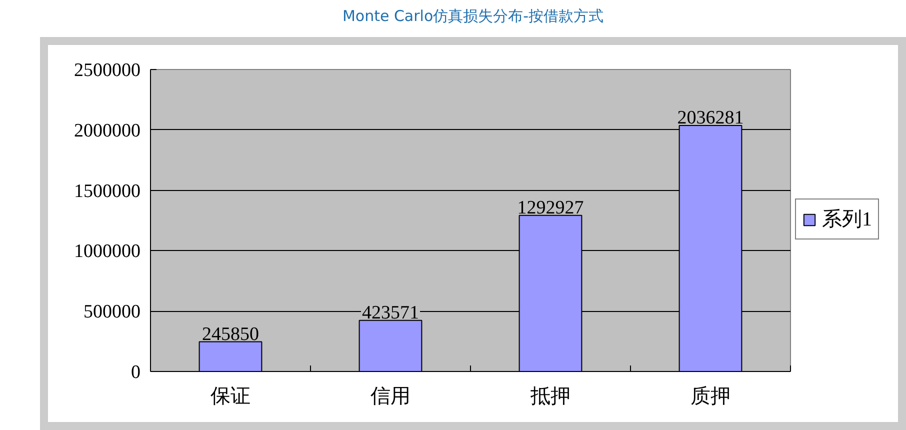  I want to click on chart-title: Monte Carlo仿真损失分布-按借款方式, so click(473, 16).